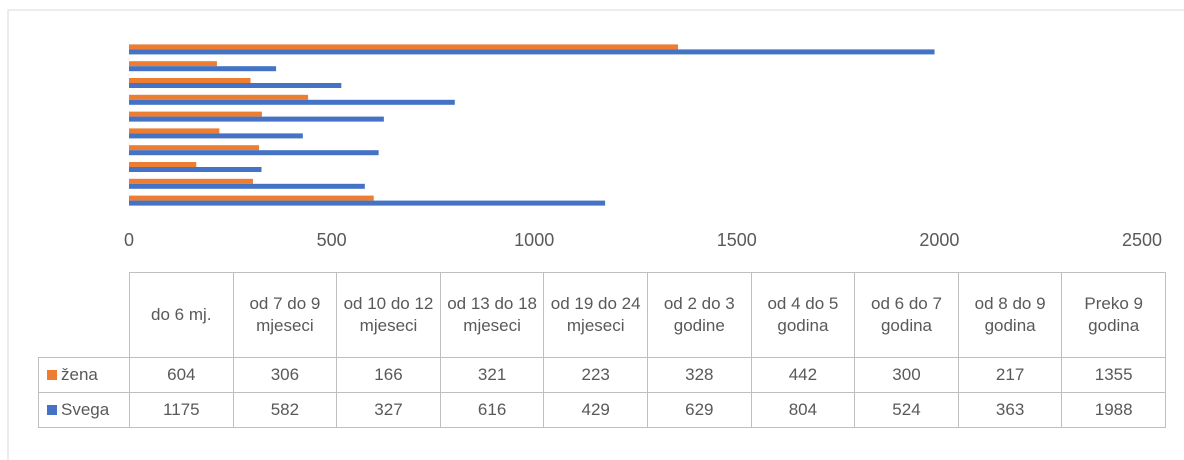  What do you see at coordinates (803, 375) in the screenshot?
I see `table-value: 442` at bounding box center [803, 375].